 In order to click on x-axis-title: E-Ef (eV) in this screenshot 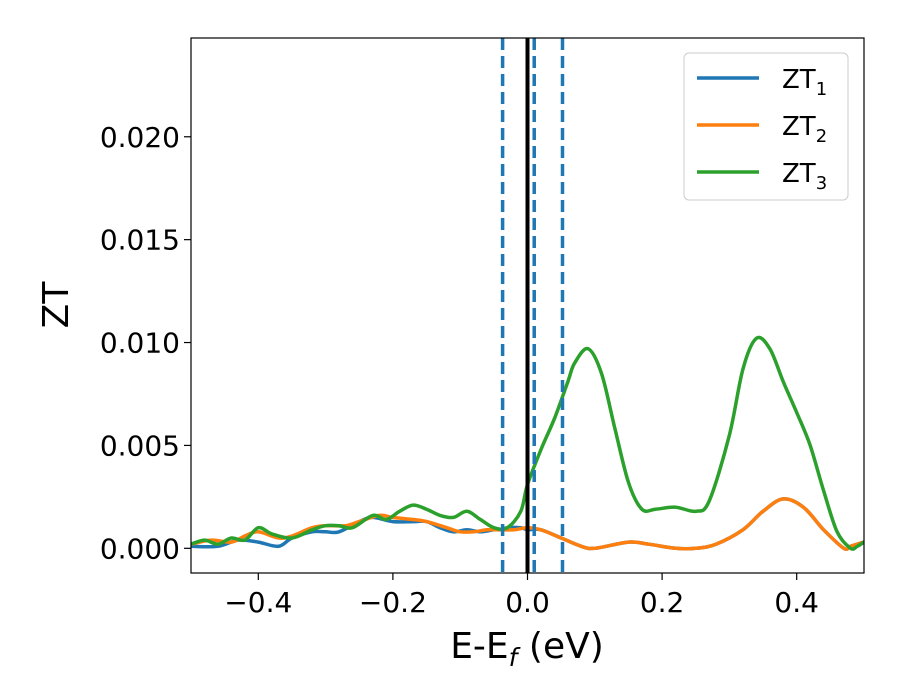, I will do `click(527, 649)`.